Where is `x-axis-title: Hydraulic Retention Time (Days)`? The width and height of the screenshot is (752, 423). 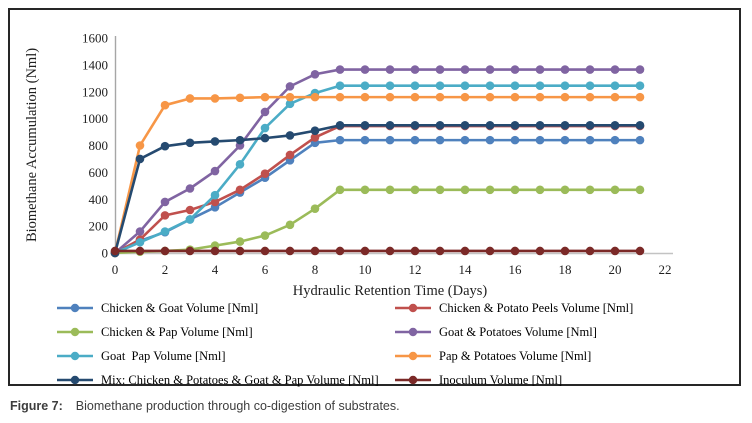 x-axis-title: Hydraulic Retention Time (Days) is located at coordinates (390, 290).